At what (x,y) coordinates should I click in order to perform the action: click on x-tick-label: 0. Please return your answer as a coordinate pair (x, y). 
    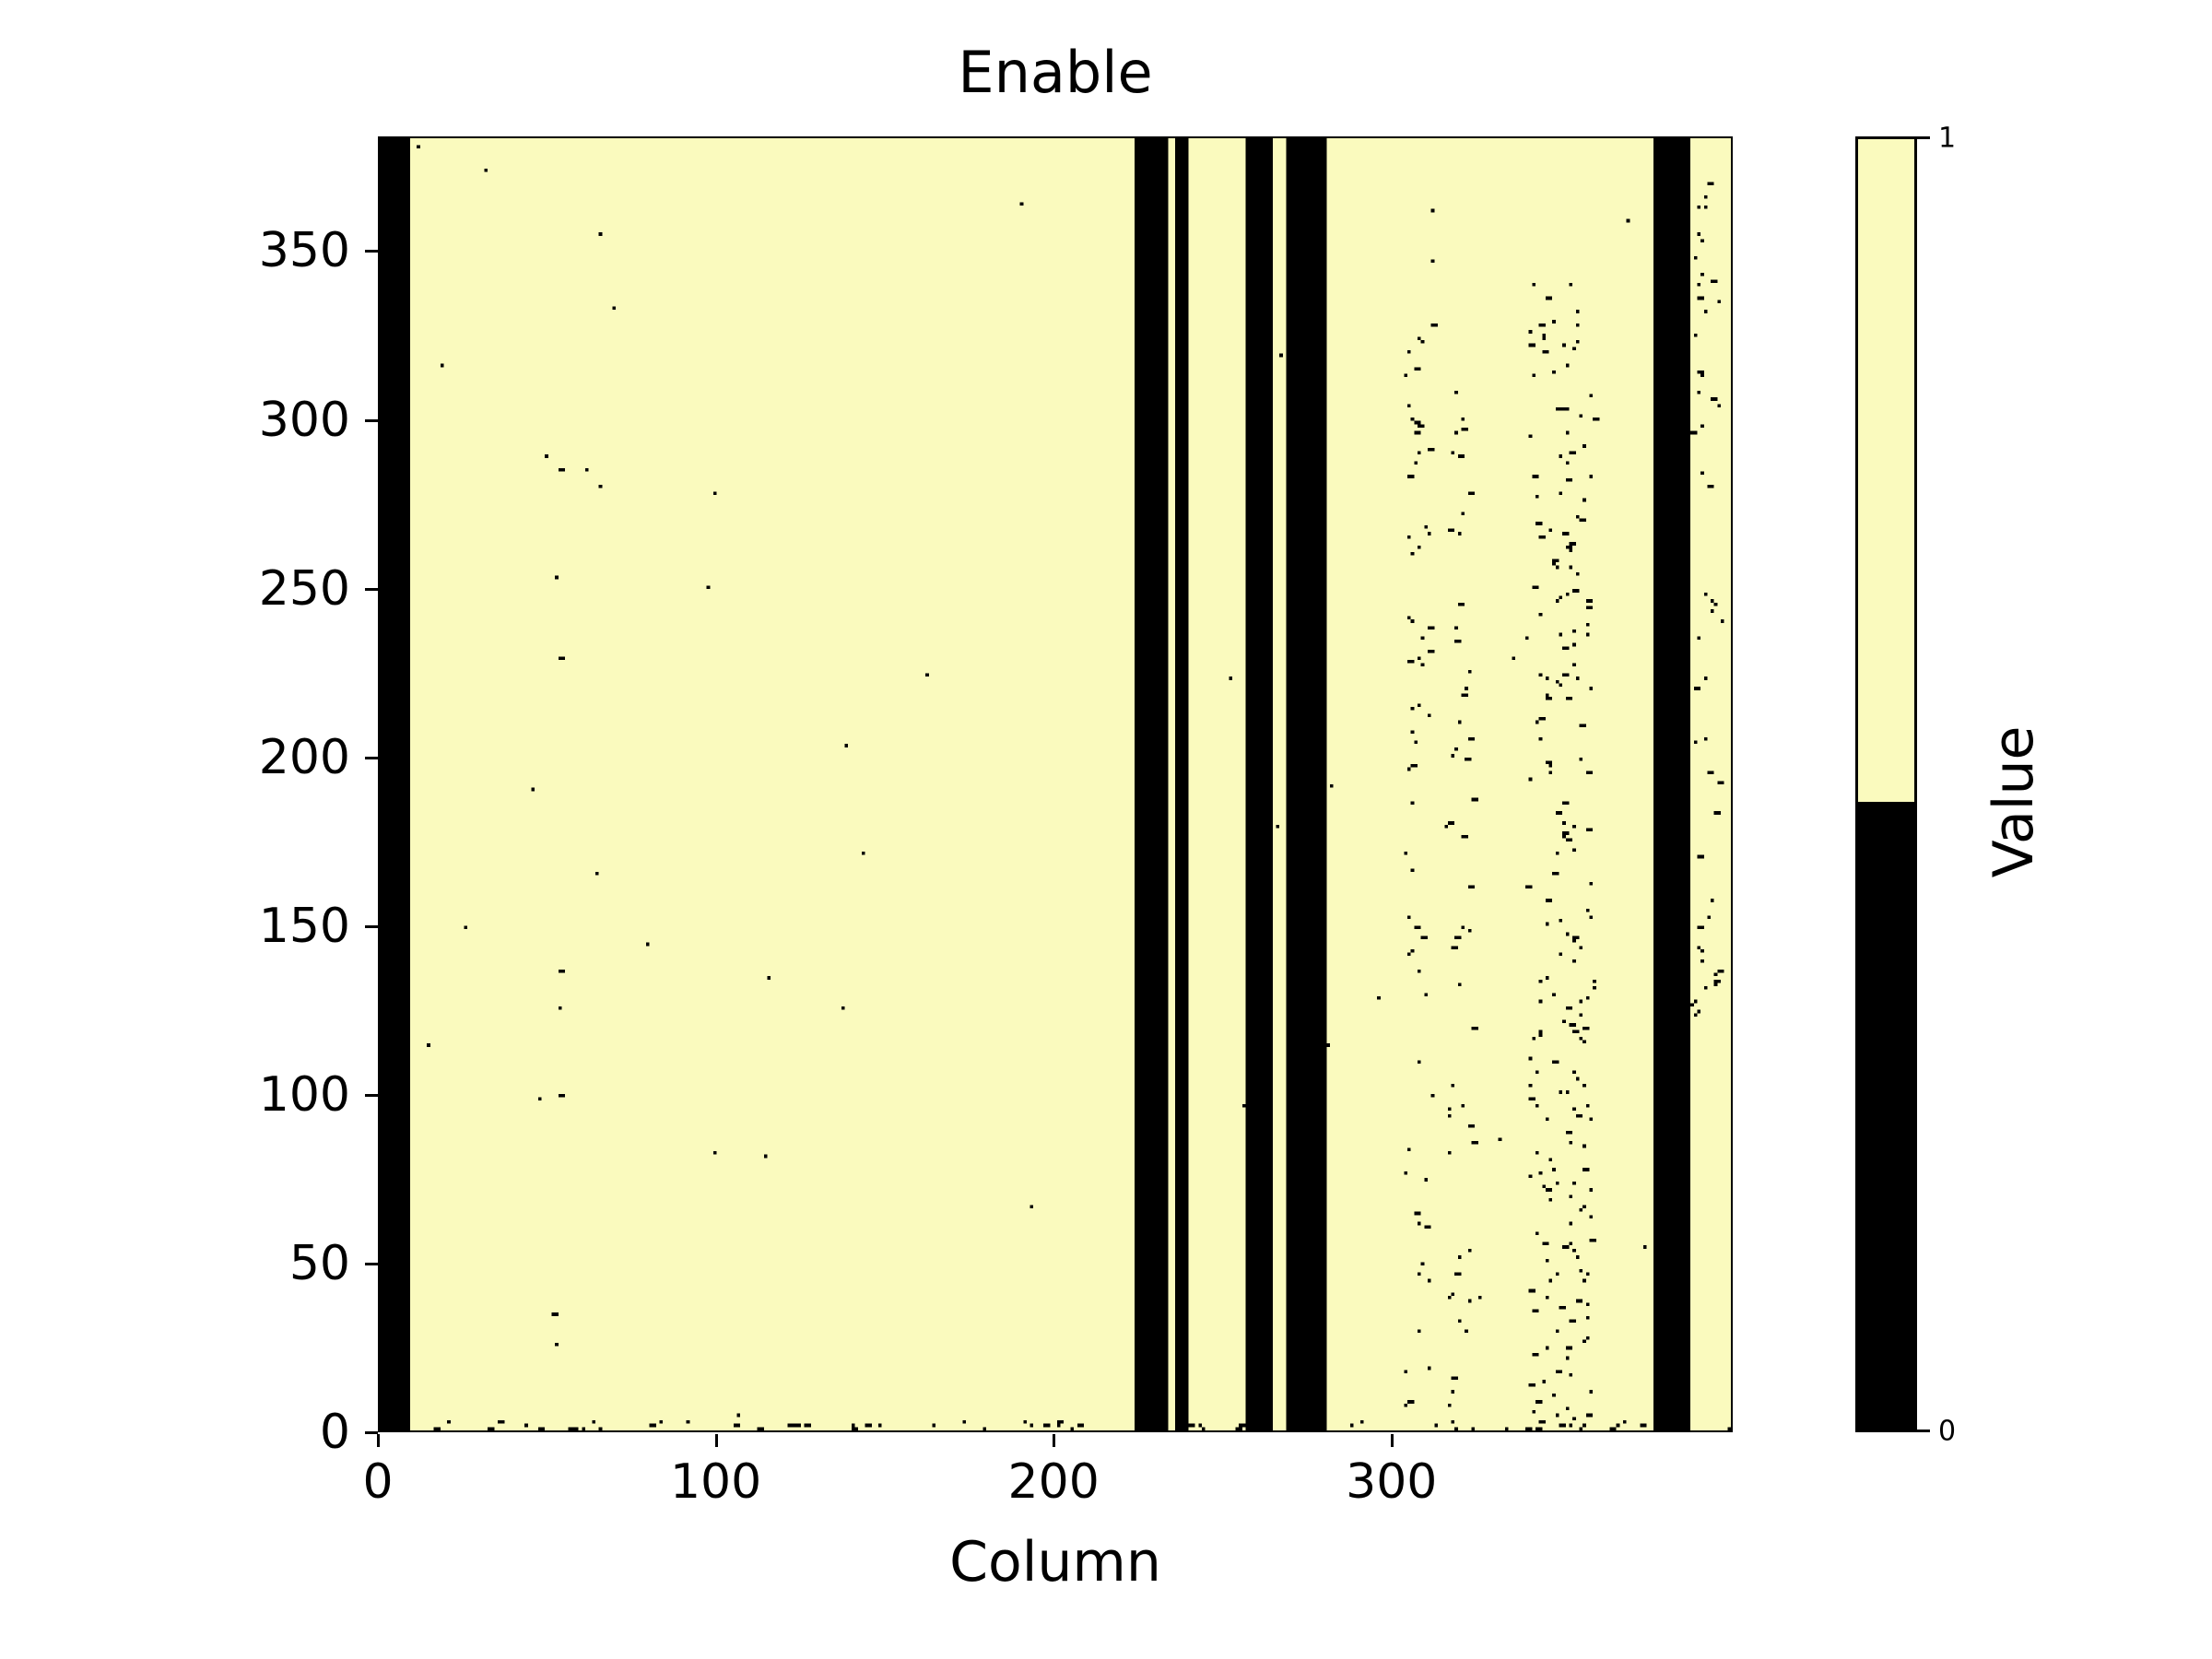
    Looking at the image, I should click on (378, 1482).